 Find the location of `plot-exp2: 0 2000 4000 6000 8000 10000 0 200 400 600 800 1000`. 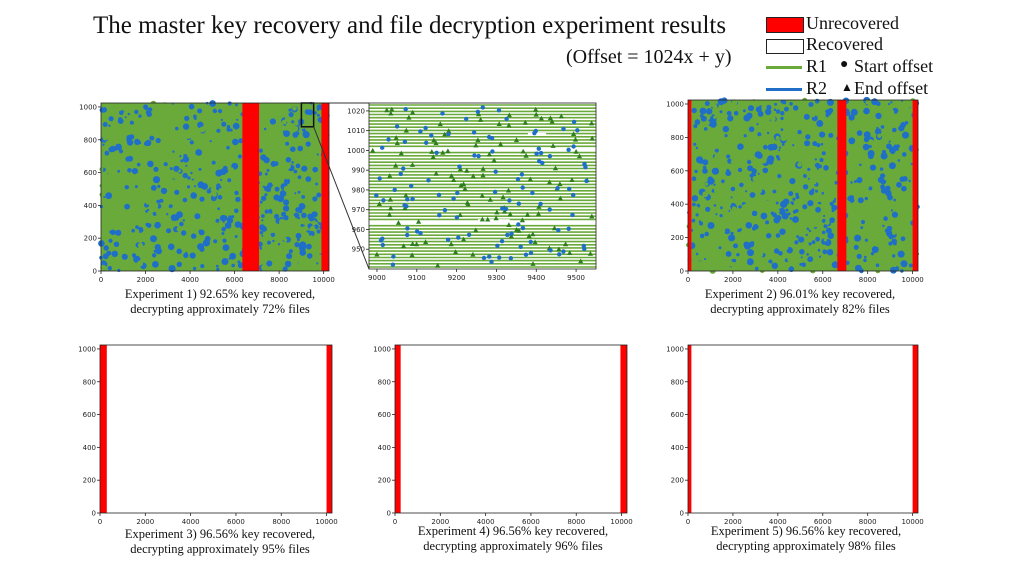

plot-exp2: 0 2000 4000 6000 8000 10000 0 200 400 600 800 1000 is located at coordinates (795, 190).